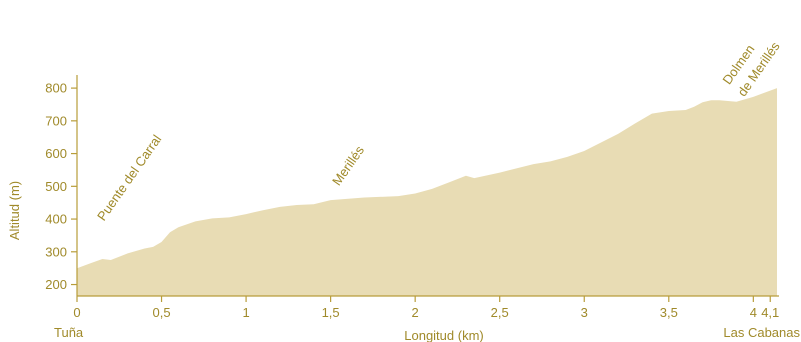  I want to click on x-tick-label: 3, so click(584, 312).